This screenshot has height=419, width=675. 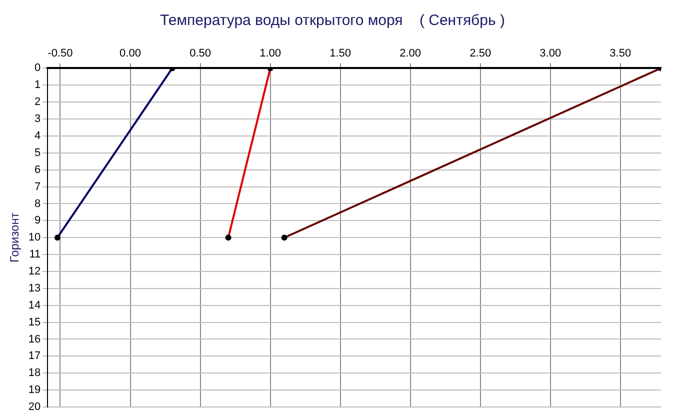 I want to click on x-tick-label: 1.50, so click(x=341, y=54).